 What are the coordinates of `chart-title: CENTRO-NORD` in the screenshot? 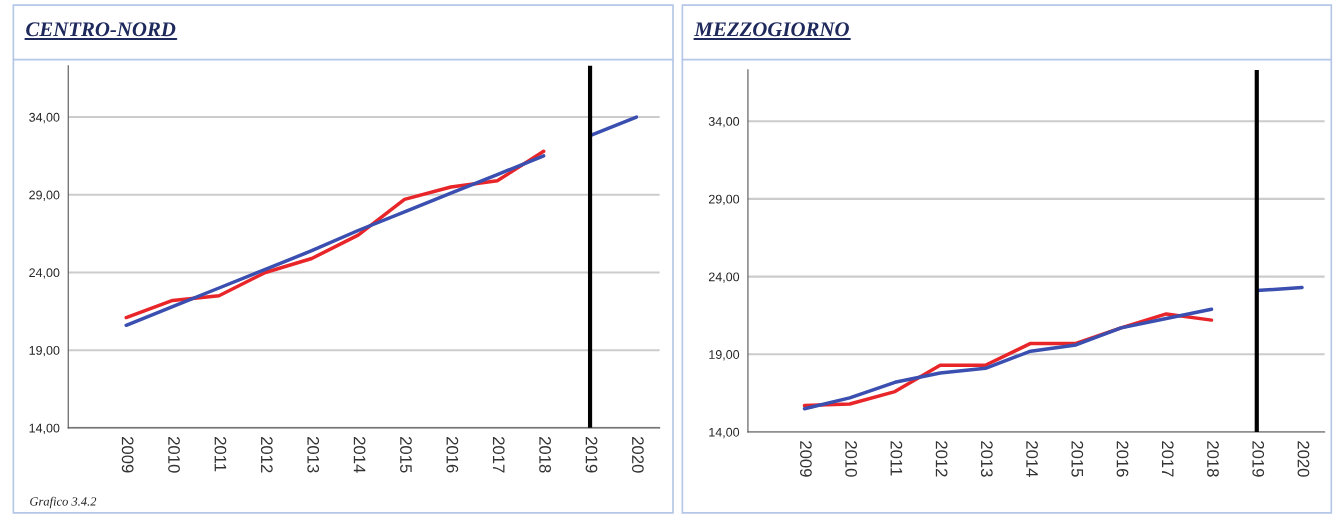 It's located at (101, 29).